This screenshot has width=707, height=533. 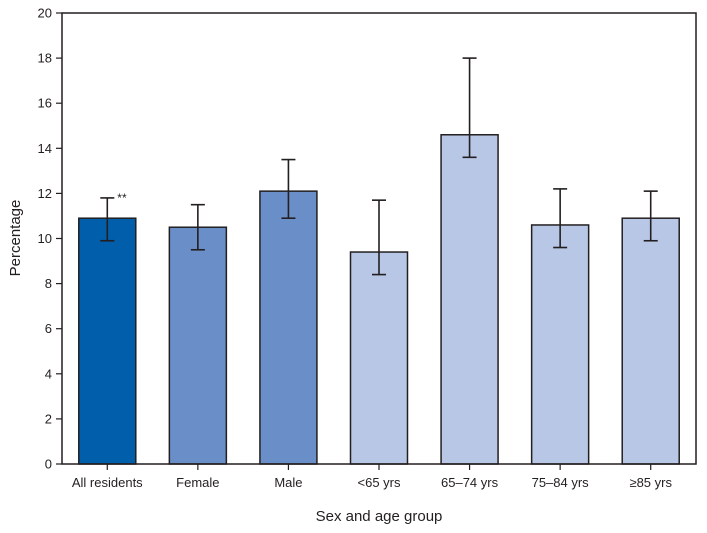 What do you see at coordinates (45, 103) in the screenshot?
I see `y-tick-label-8: 16` at bounding box center [45, 103].